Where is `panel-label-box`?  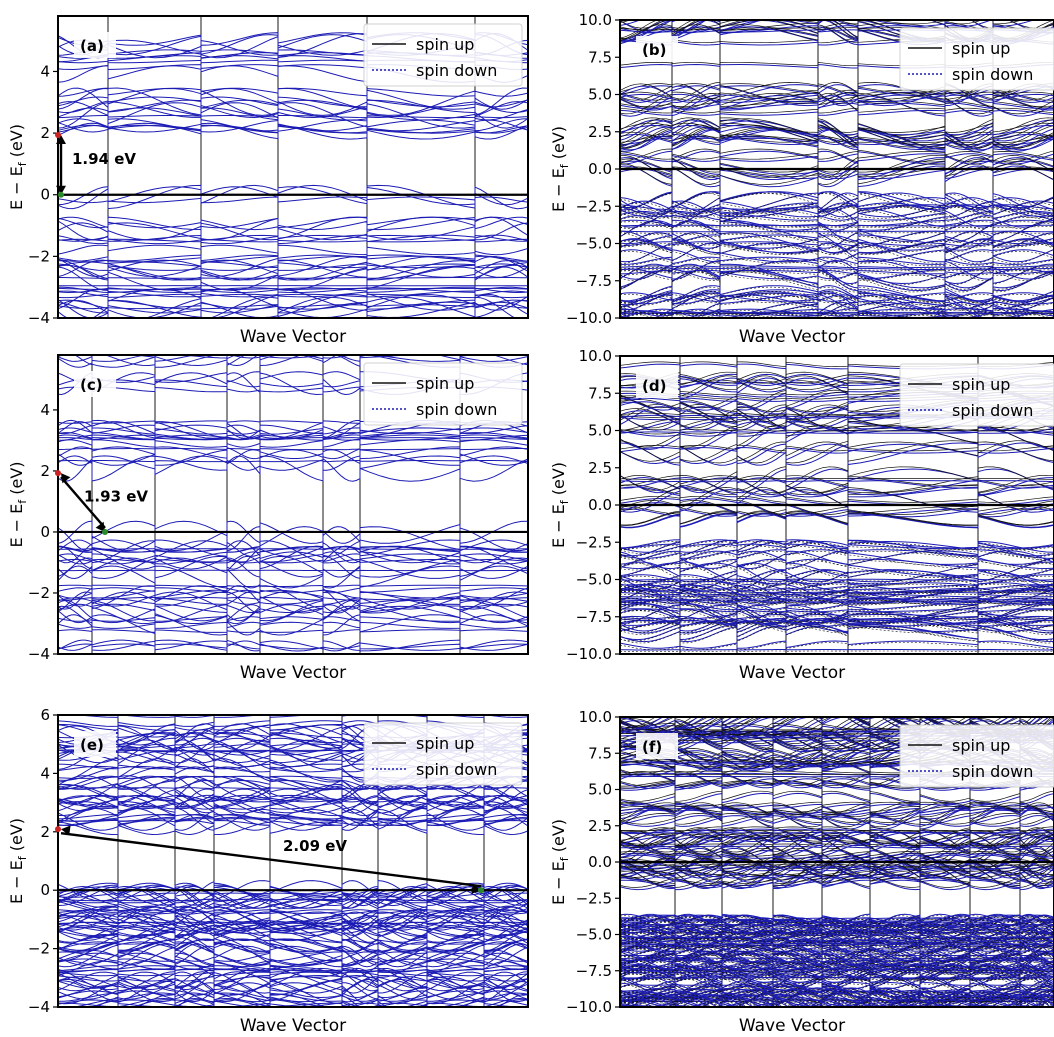 panel-label-box is located at coordinates (95, 45).